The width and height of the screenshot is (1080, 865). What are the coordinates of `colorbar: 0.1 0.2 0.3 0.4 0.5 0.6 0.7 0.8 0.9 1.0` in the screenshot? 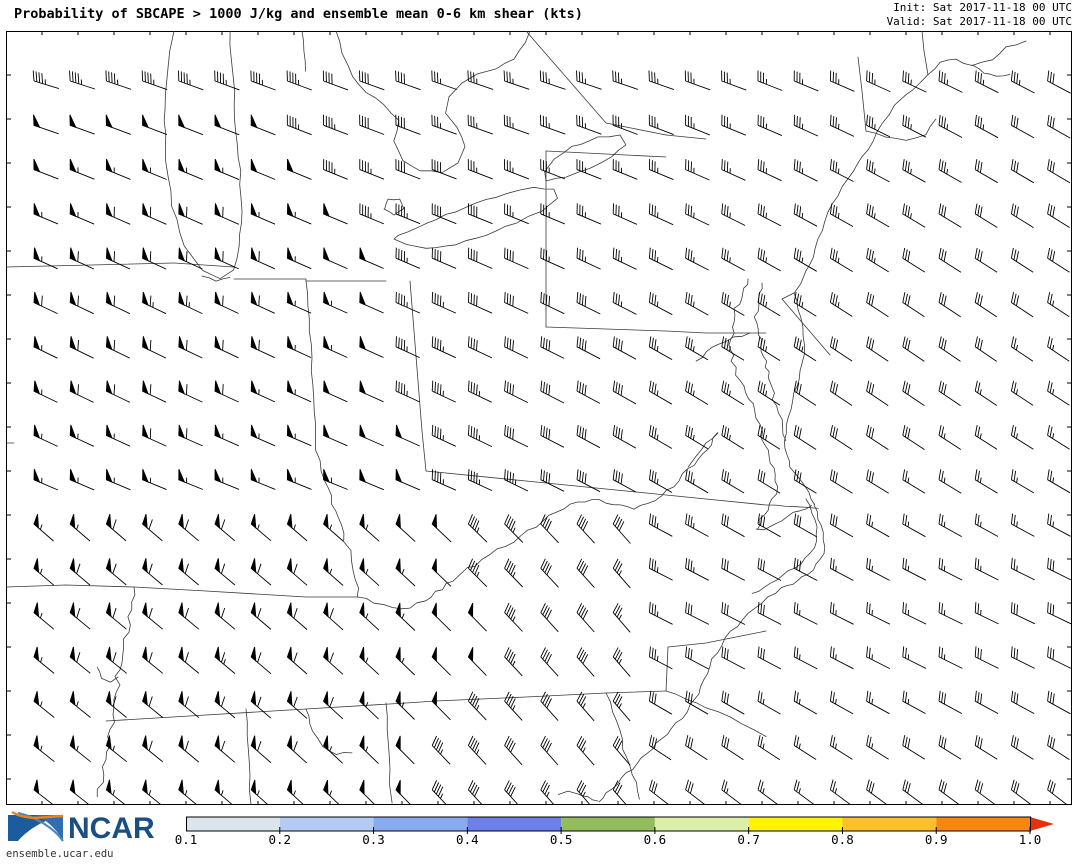 It's located at (622, 836).